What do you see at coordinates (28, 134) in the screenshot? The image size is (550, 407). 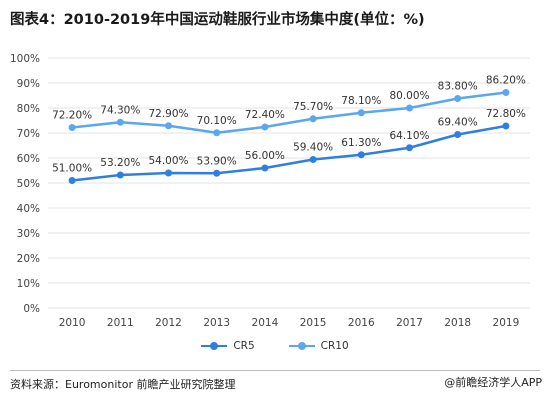 I see `y-tick-label: 70%` at bounding box center [28, 134].